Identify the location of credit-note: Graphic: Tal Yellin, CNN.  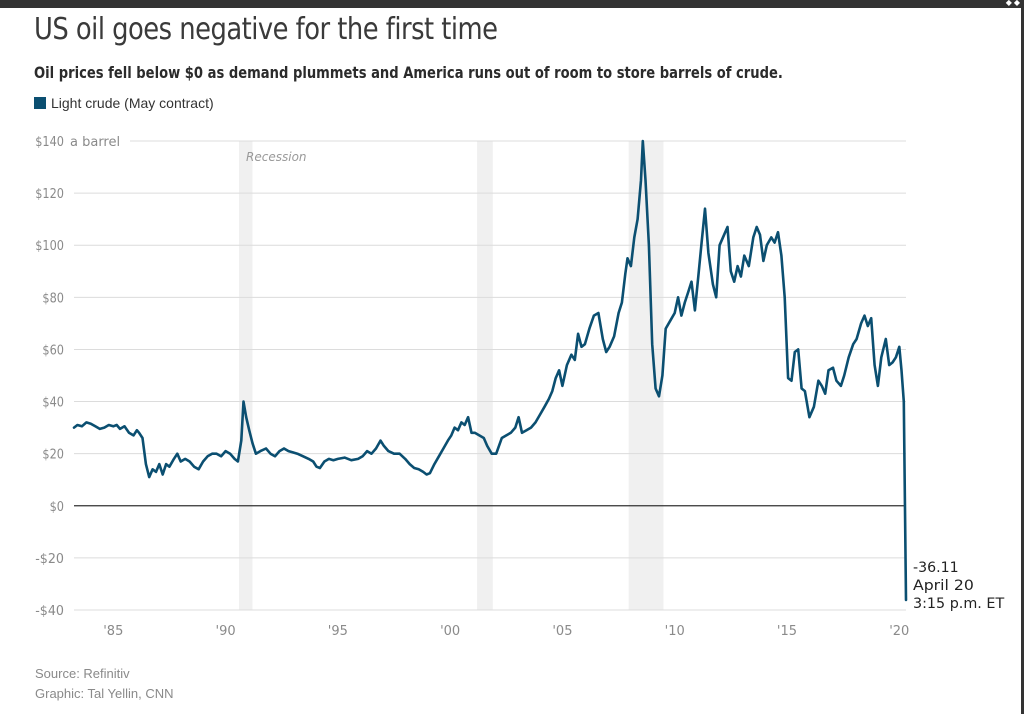
(104, 693).